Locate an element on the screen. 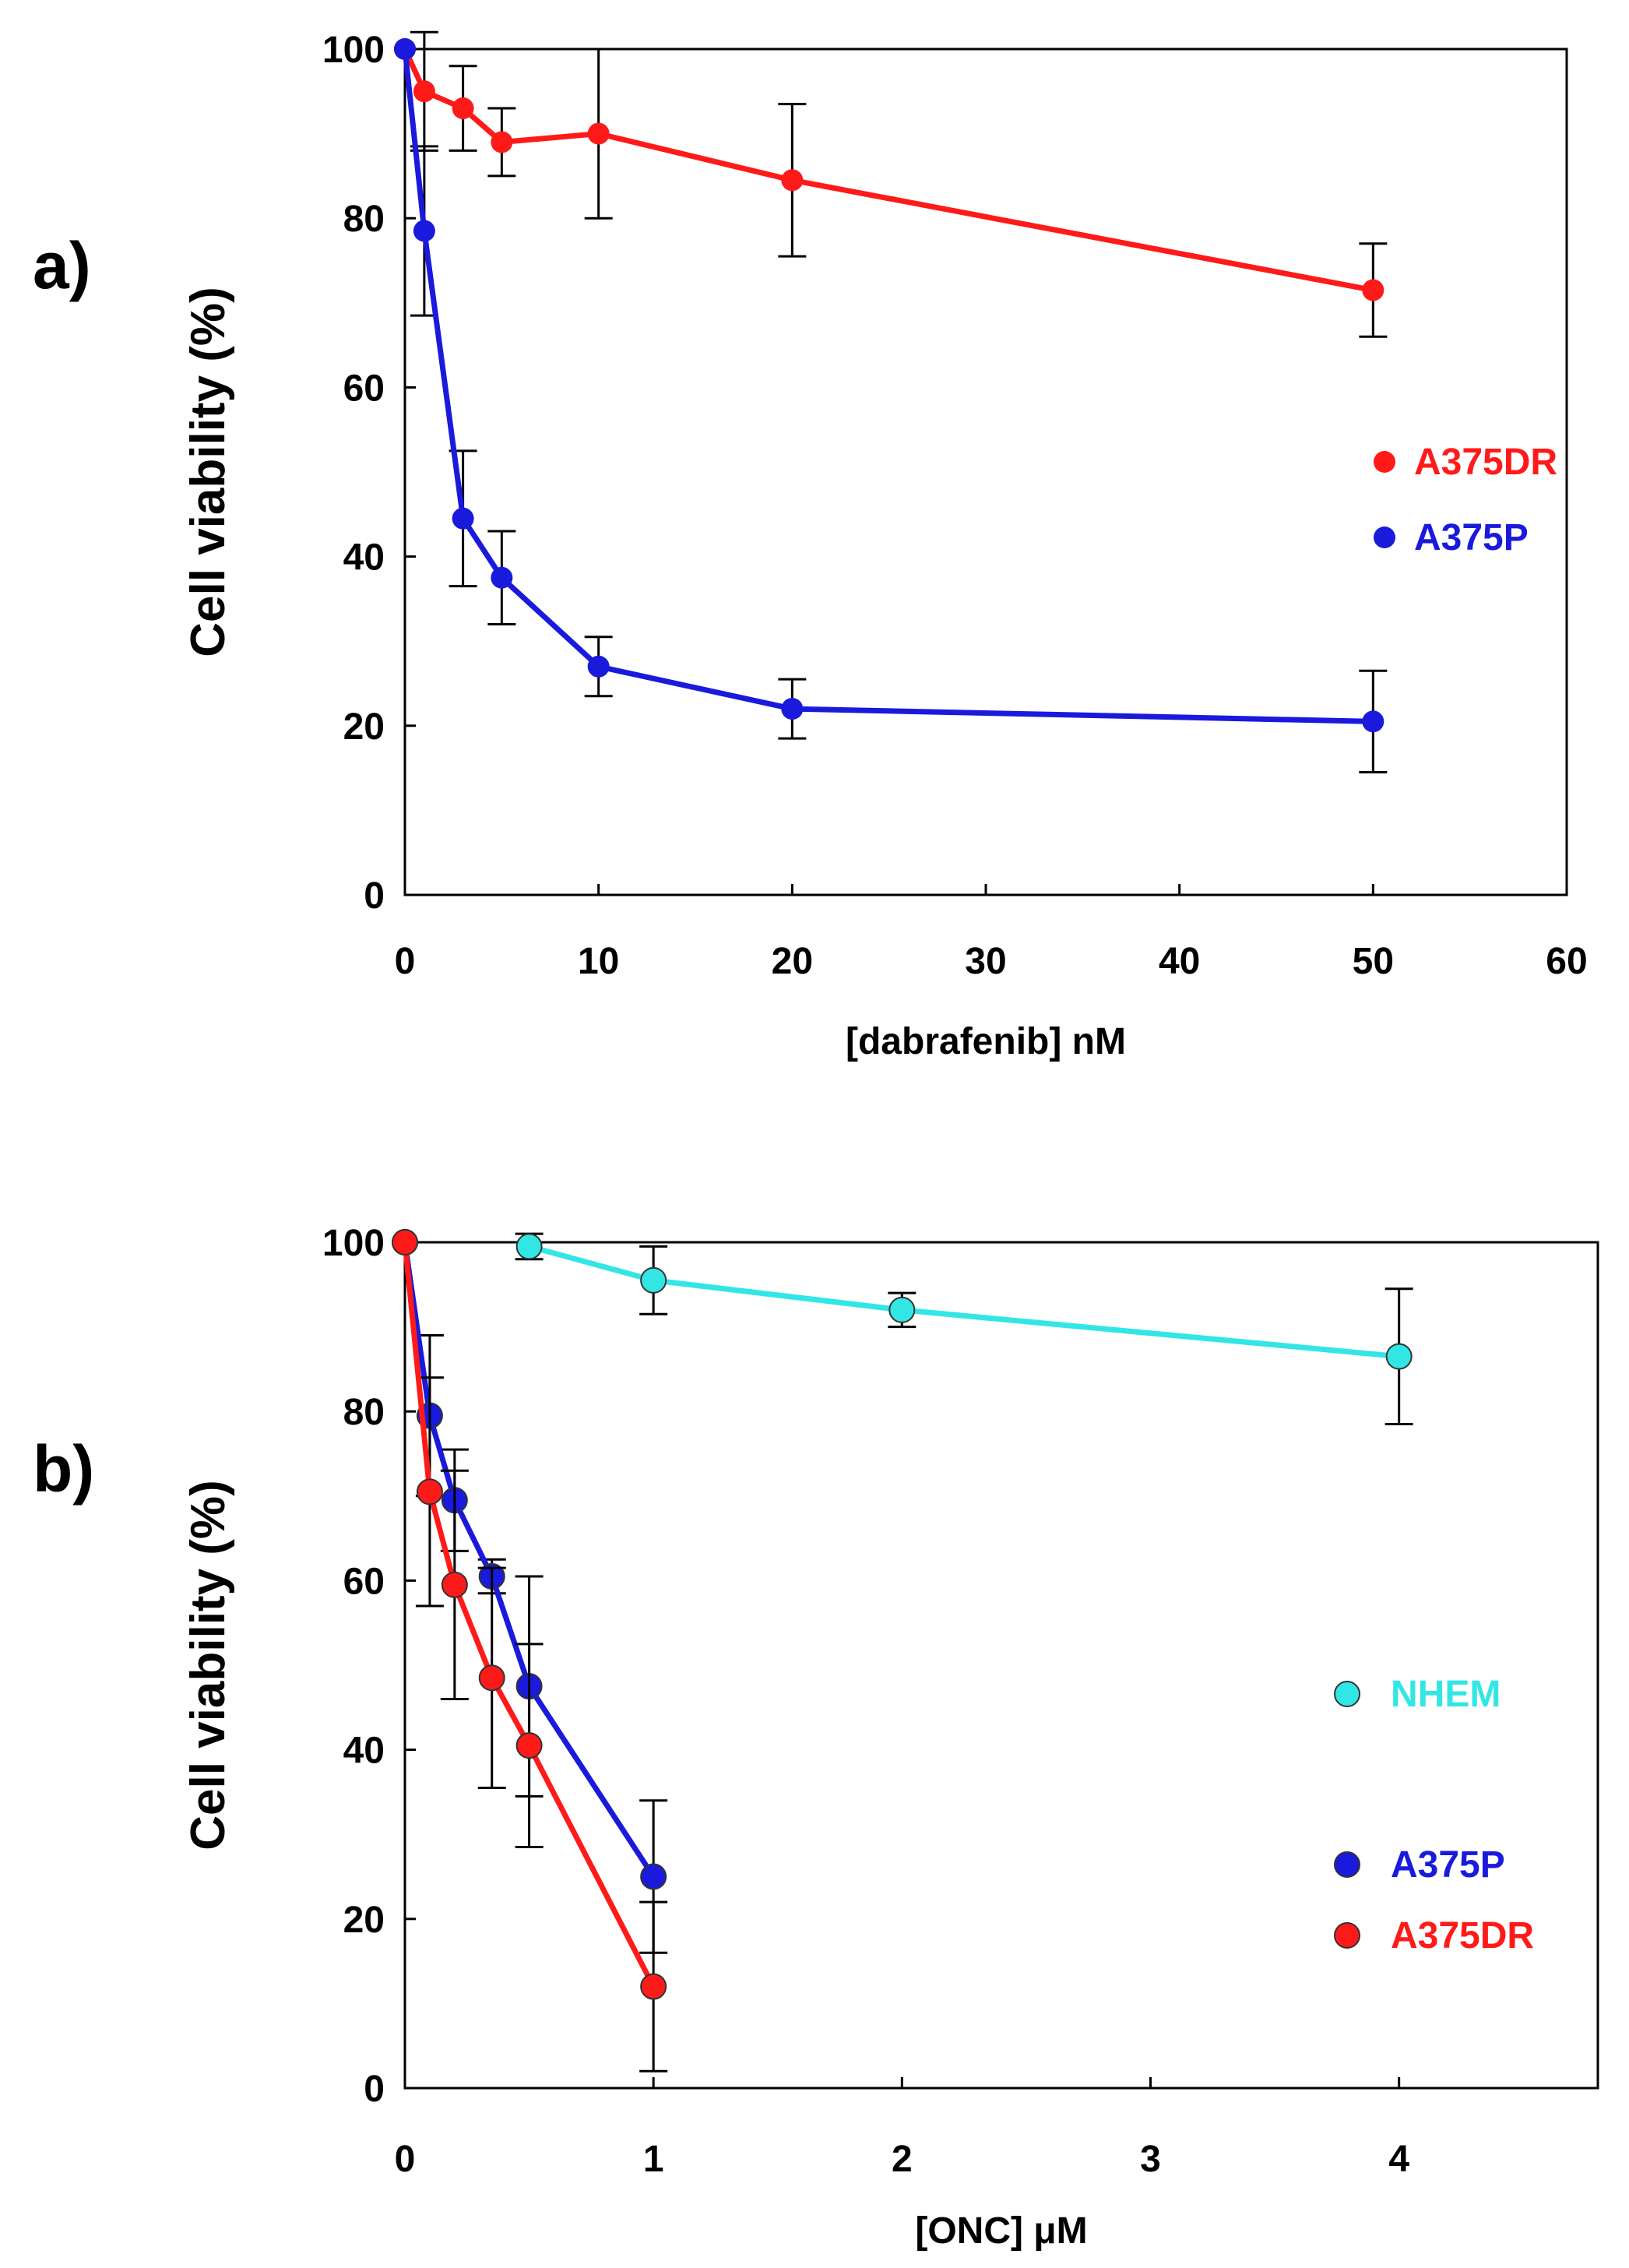  x-tick-label: 50 is located at coordinates (1373, 961).